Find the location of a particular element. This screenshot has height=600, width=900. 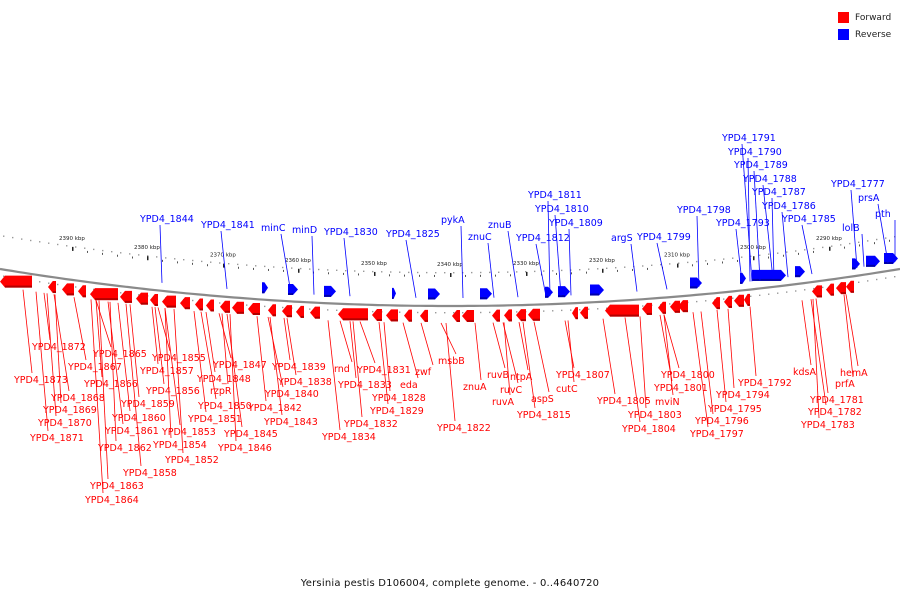

forward-gene-label: YPD4_1815 is located at coordinates (543, 415).